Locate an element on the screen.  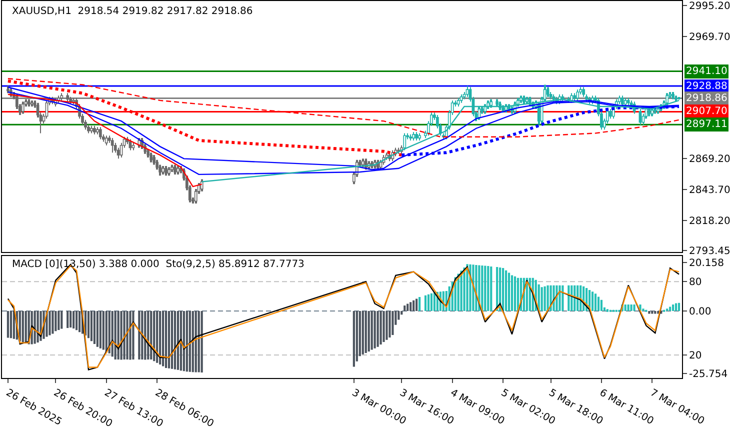
y-tick-label: -25.754 is located at coordinates (708, 374).